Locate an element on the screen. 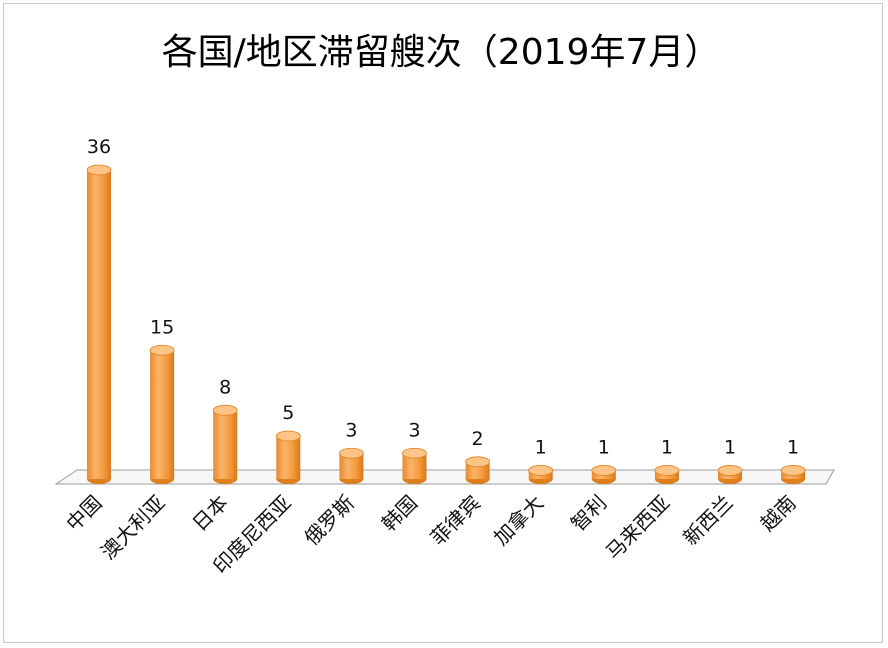  x-tick-label: 新西兰 is located at coordinates (707, 520).